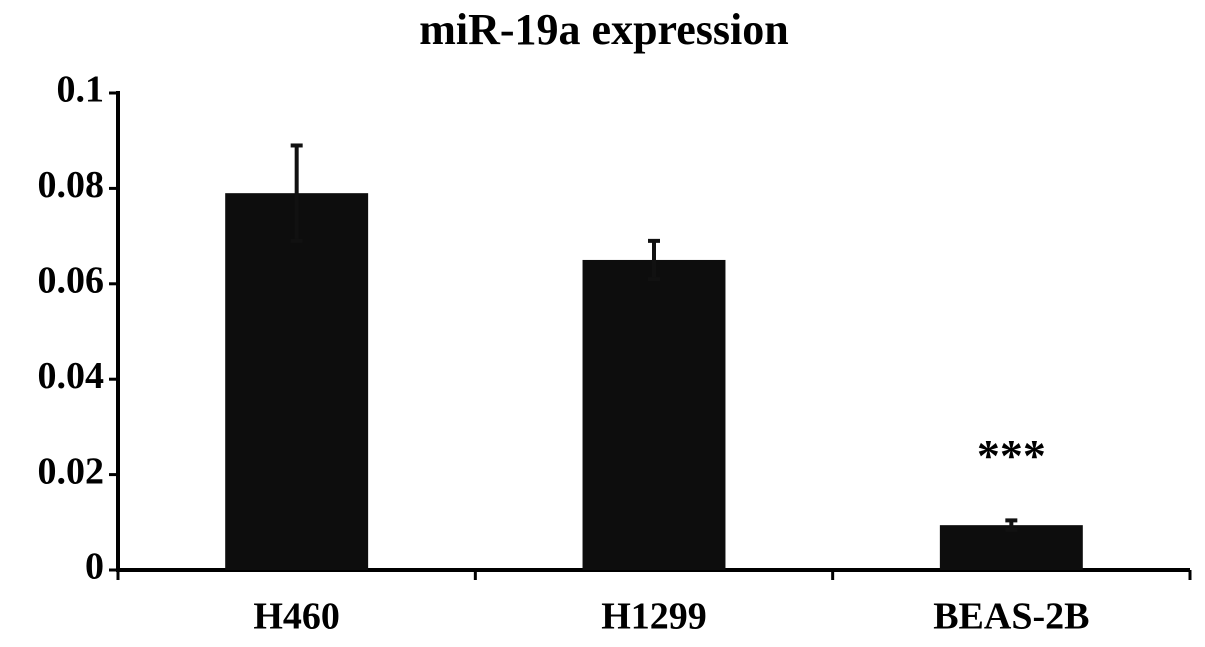 The width and height of the screenshot is (1205, 647). Describe the element at coordinates (654, 617) in the screenshot. I see `x-tick-label: H1299` at that location.